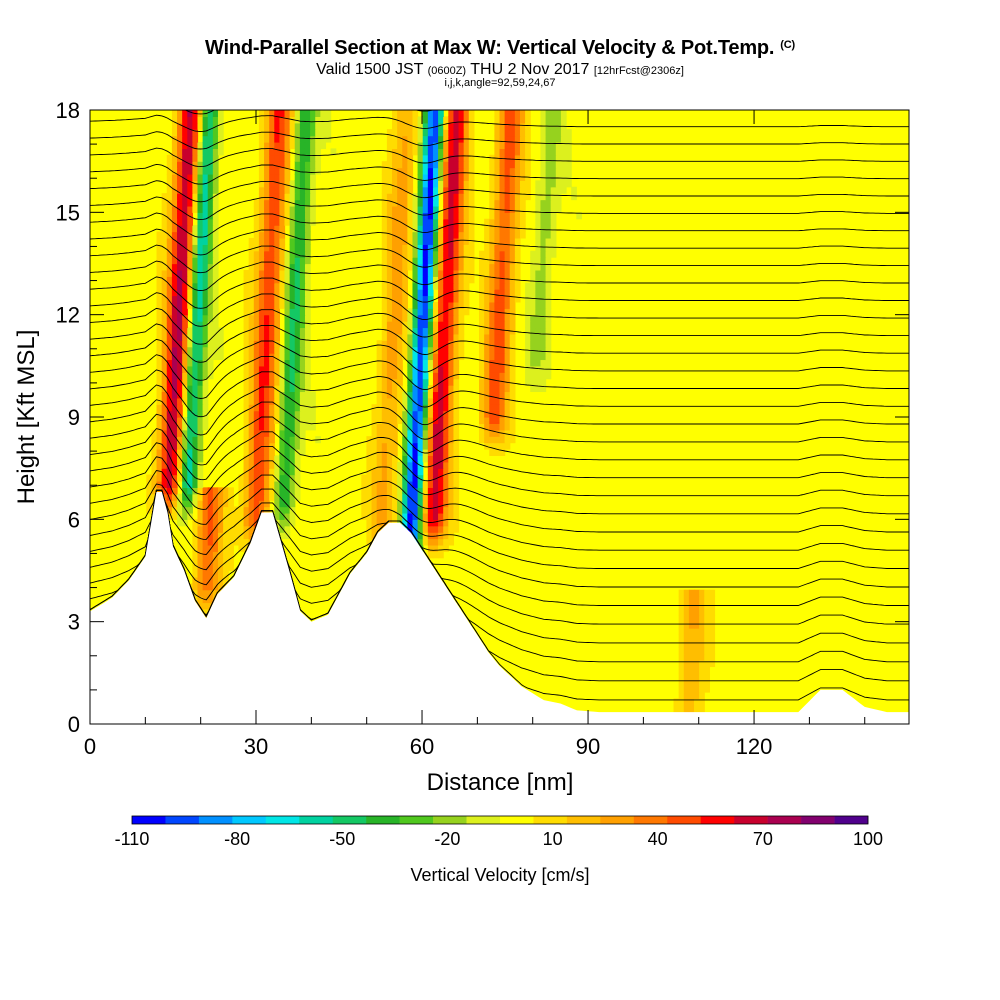 The width and height of the screenshot is (1000, 1000). I want to click on colorbar-tick-label: -20, so click(447, 839).